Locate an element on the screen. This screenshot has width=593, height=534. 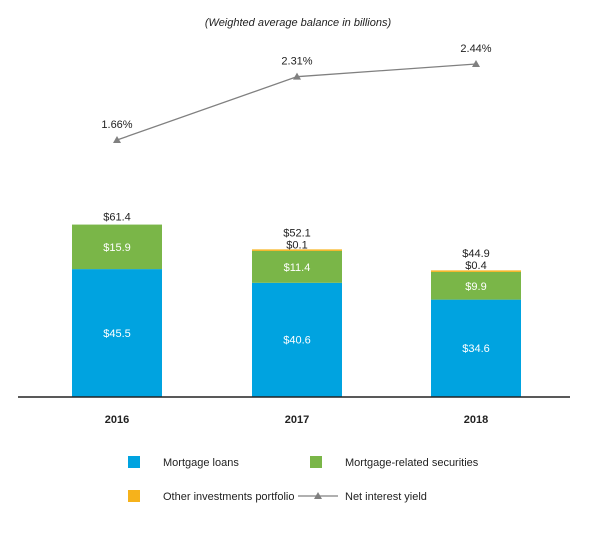
legend-swatch-other-investments is located at coordinates (134, 496).